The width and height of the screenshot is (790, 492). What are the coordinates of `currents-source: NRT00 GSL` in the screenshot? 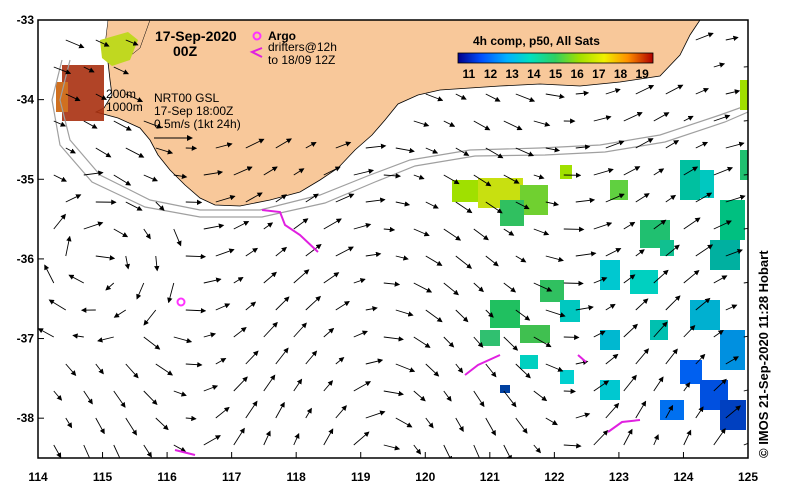 It's located at (186, 98).